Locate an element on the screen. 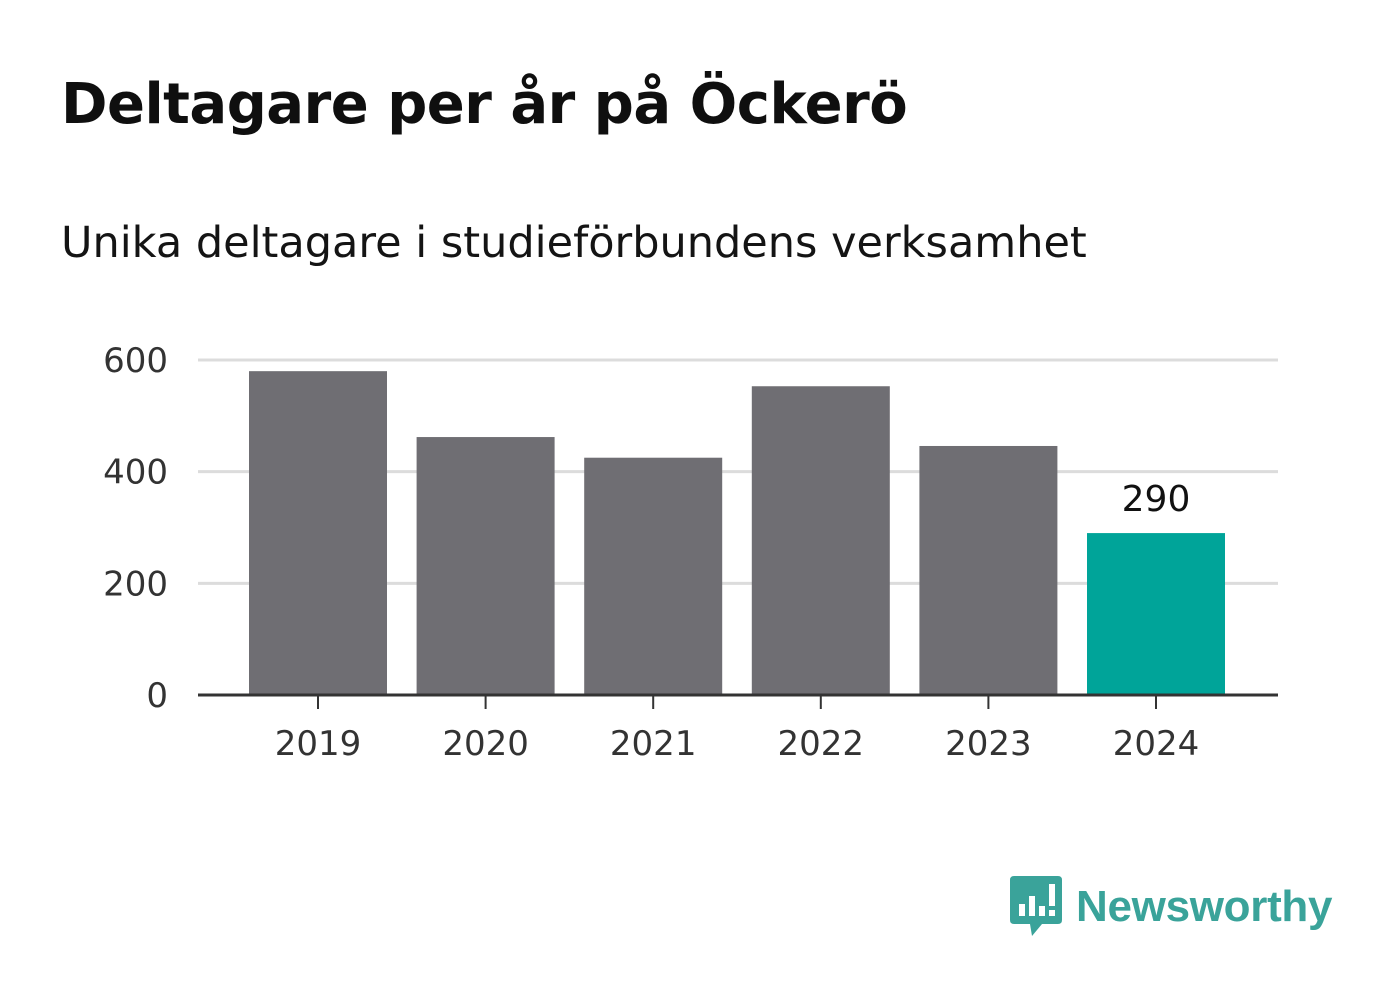 This screenshot has width=1382, height=999. y-tick-label: 400 is located at coordinates (135, 473).